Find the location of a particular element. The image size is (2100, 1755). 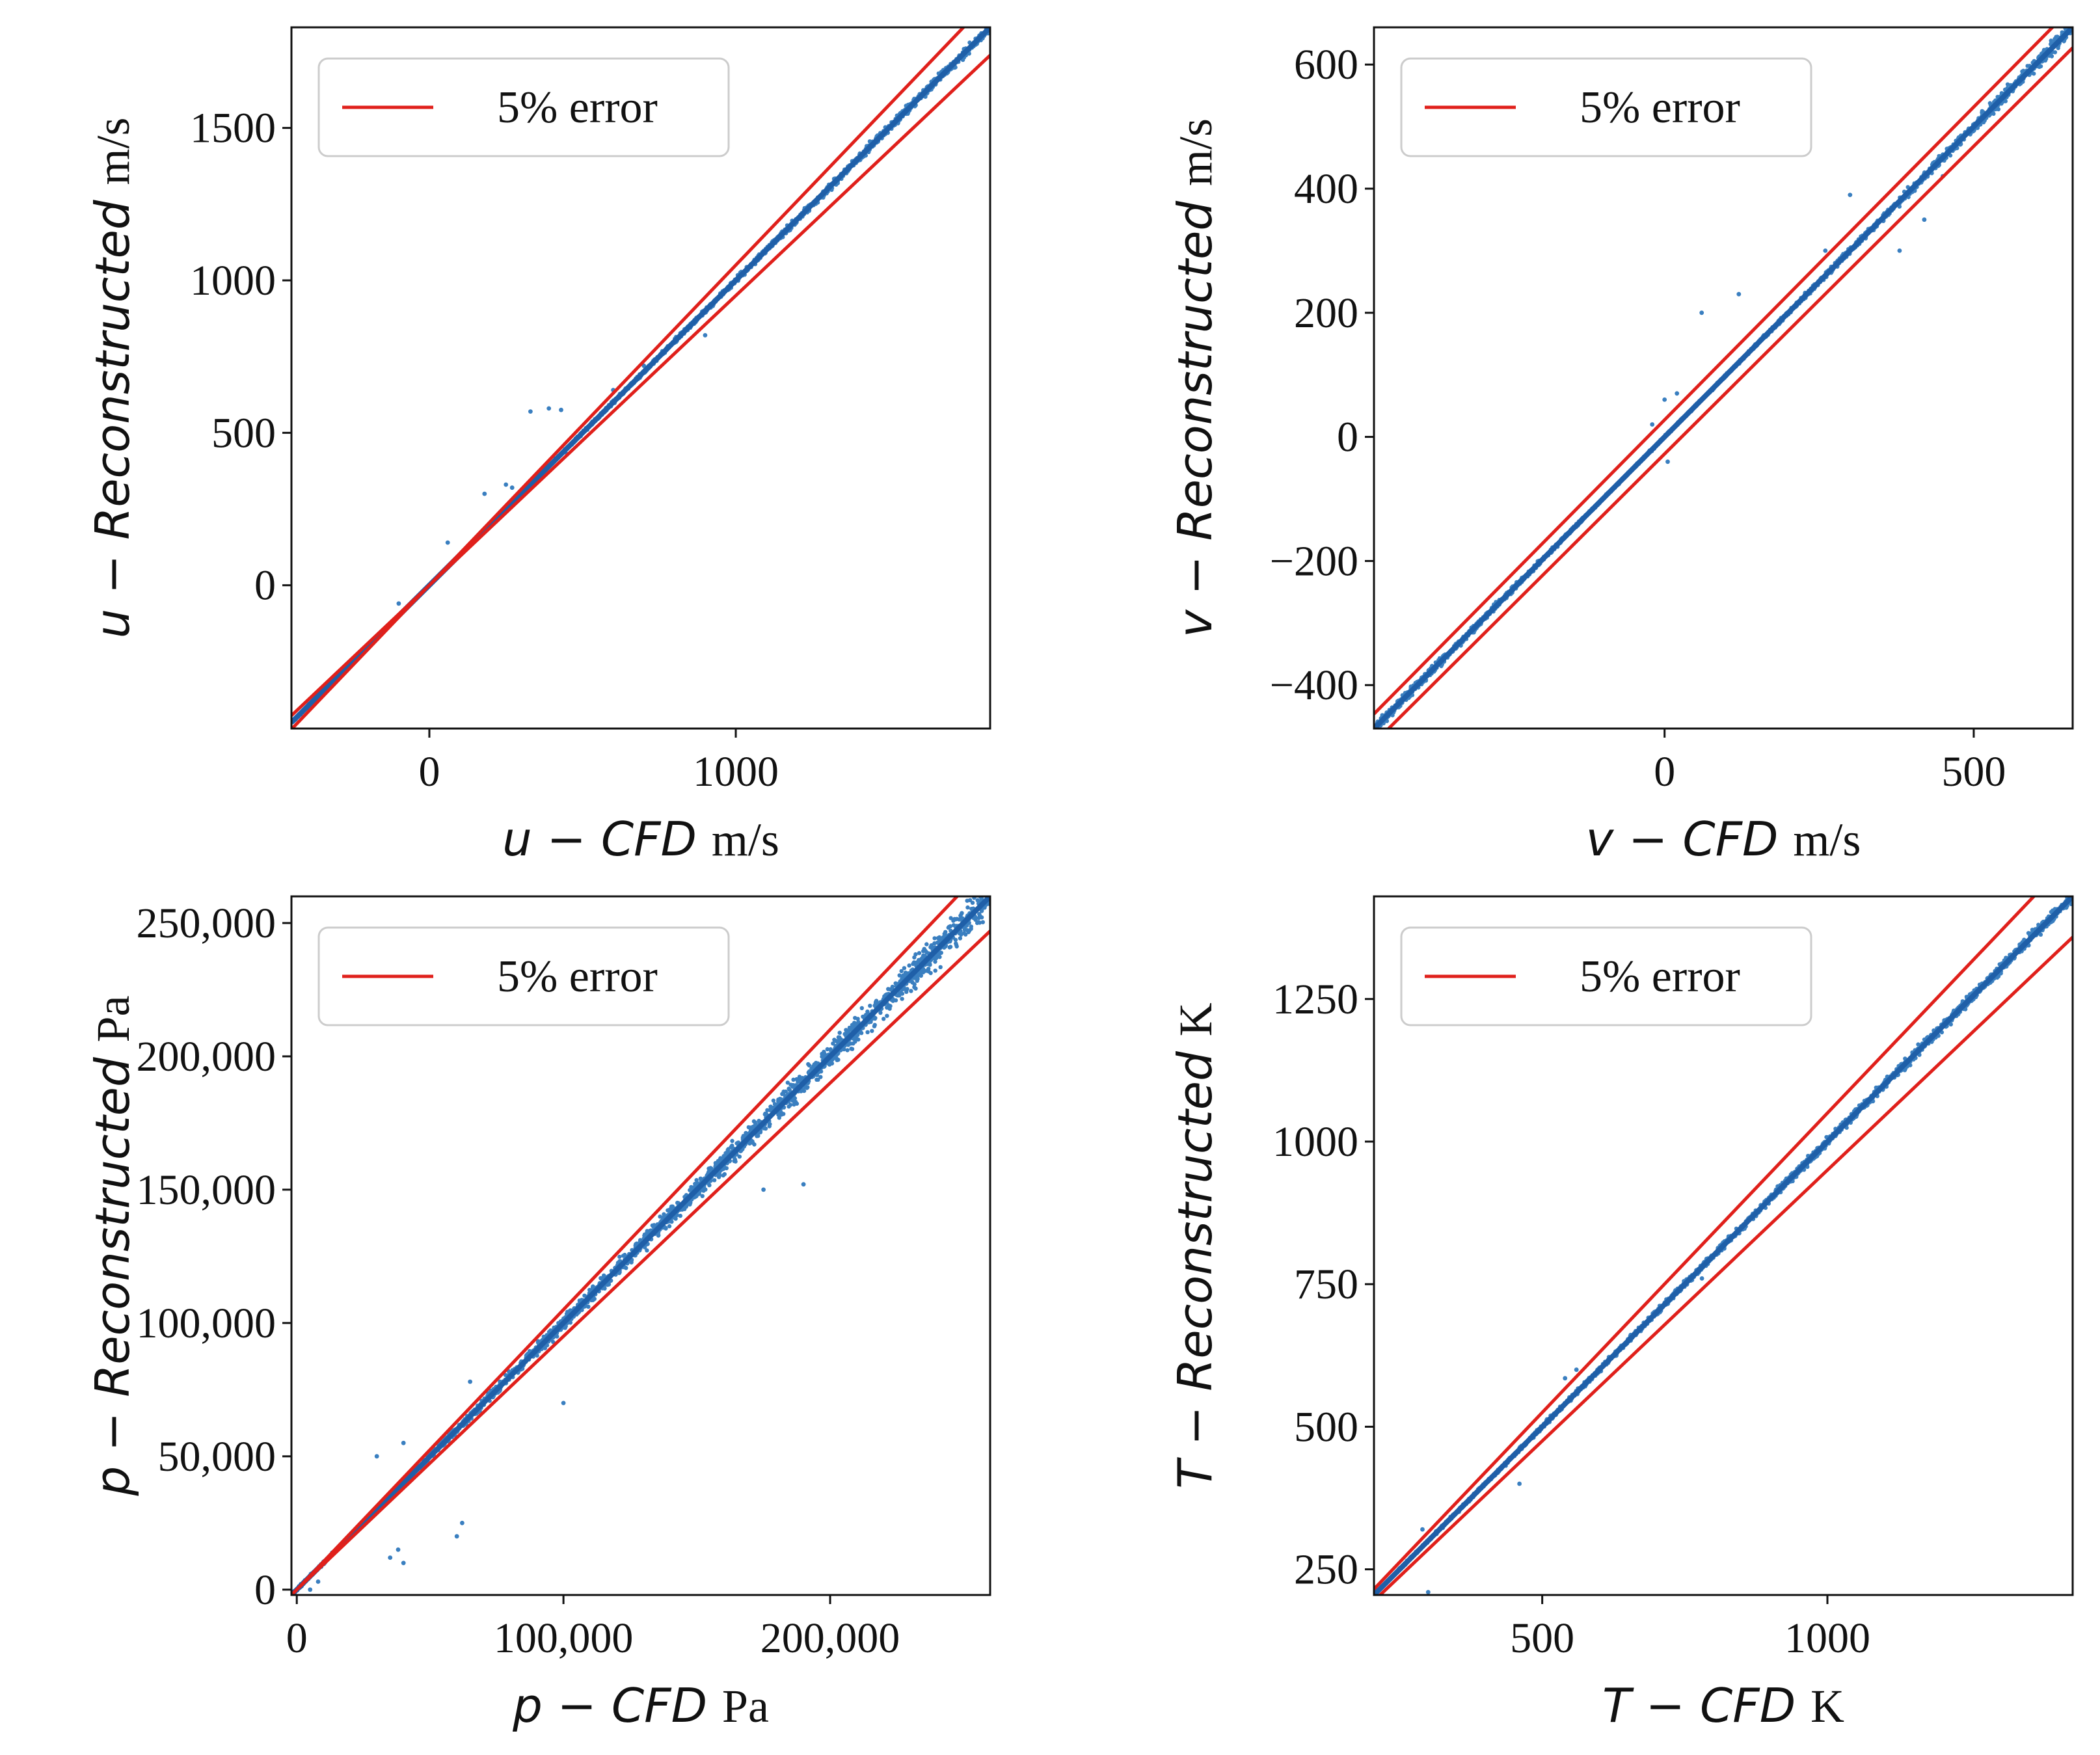

legend-label: 5% error is located at coordinates (577, 108).